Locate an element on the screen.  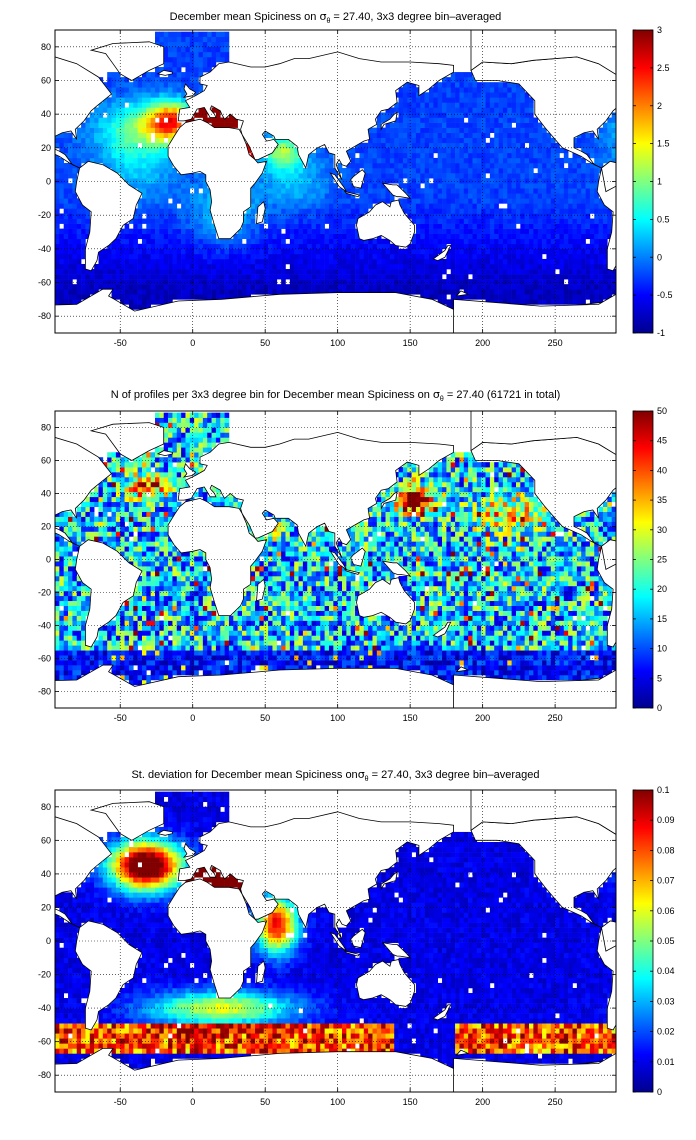
coastline is located at coordinates (261, 212).